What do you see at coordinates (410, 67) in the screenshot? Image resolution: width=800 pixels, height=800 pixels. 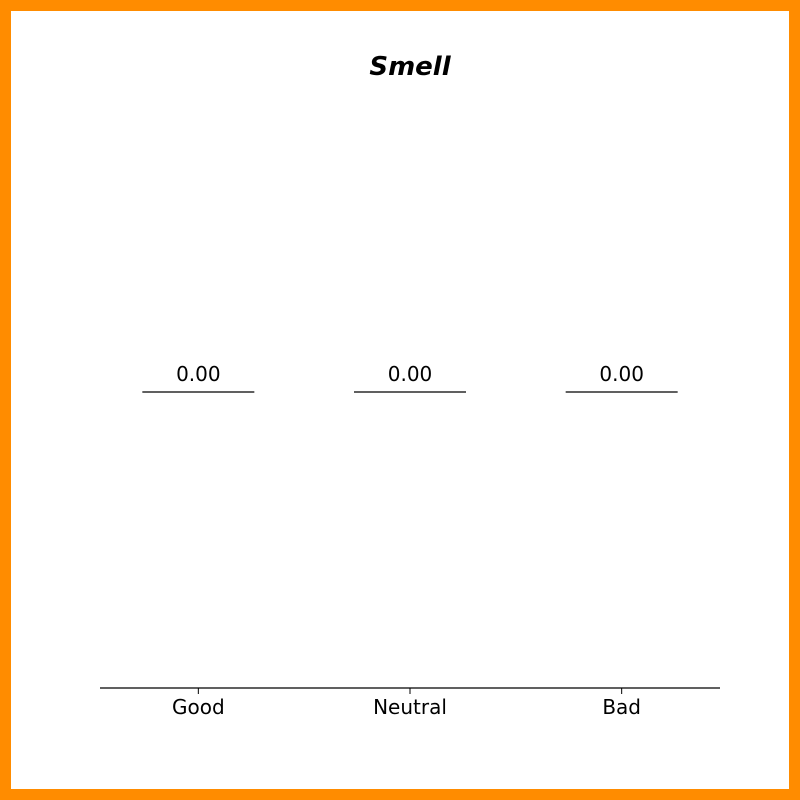 I see `chart-title: Smell` at bounding box center [410, 67].